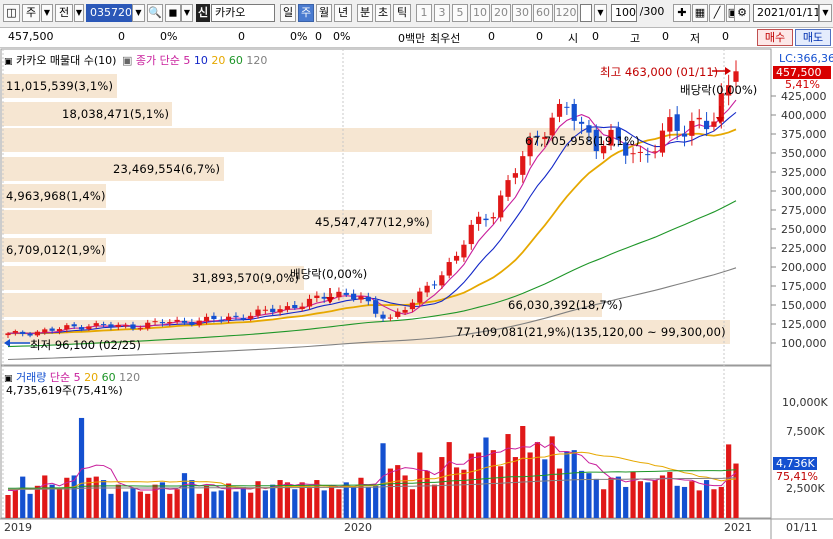 The width and height of the screenshot is (833, 539). What do you see at coordinates (402, 13) in the screenshot?
I see `period-tick: 틱` at bounding box center [402, 13].